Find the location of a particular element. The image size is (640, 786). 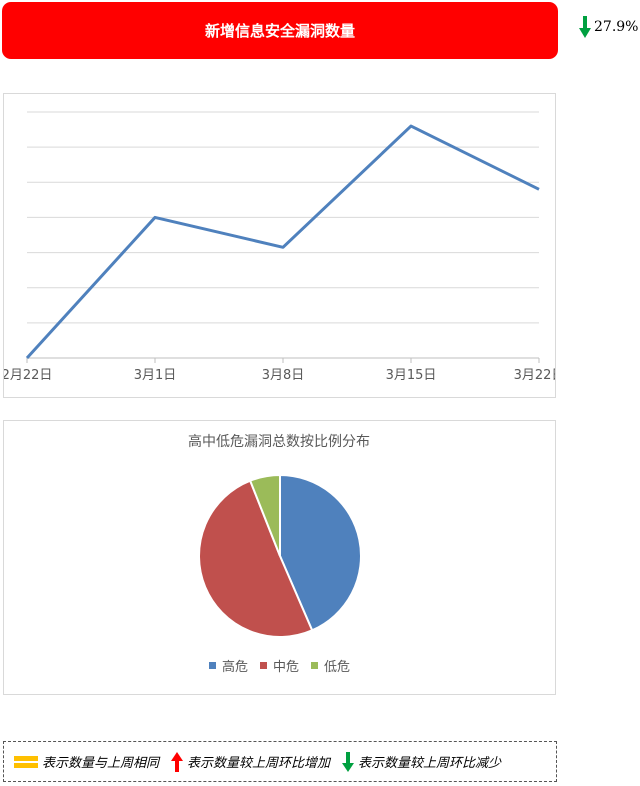

pie-title: 高中低危漏洞总数按比例分布 is located at coordinates (279, 441).